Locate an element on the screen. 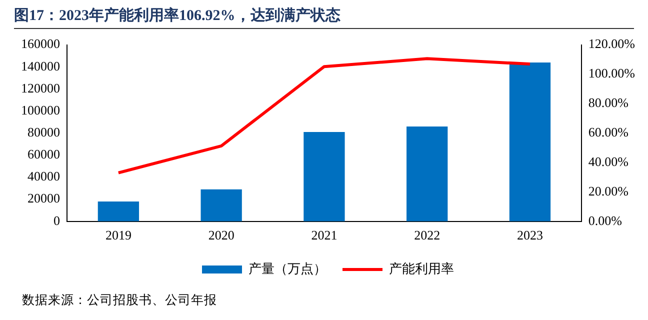 This screenshot has width=648, height=320. y2-tick-label: 100.00% is located at coordinates (612, 73).